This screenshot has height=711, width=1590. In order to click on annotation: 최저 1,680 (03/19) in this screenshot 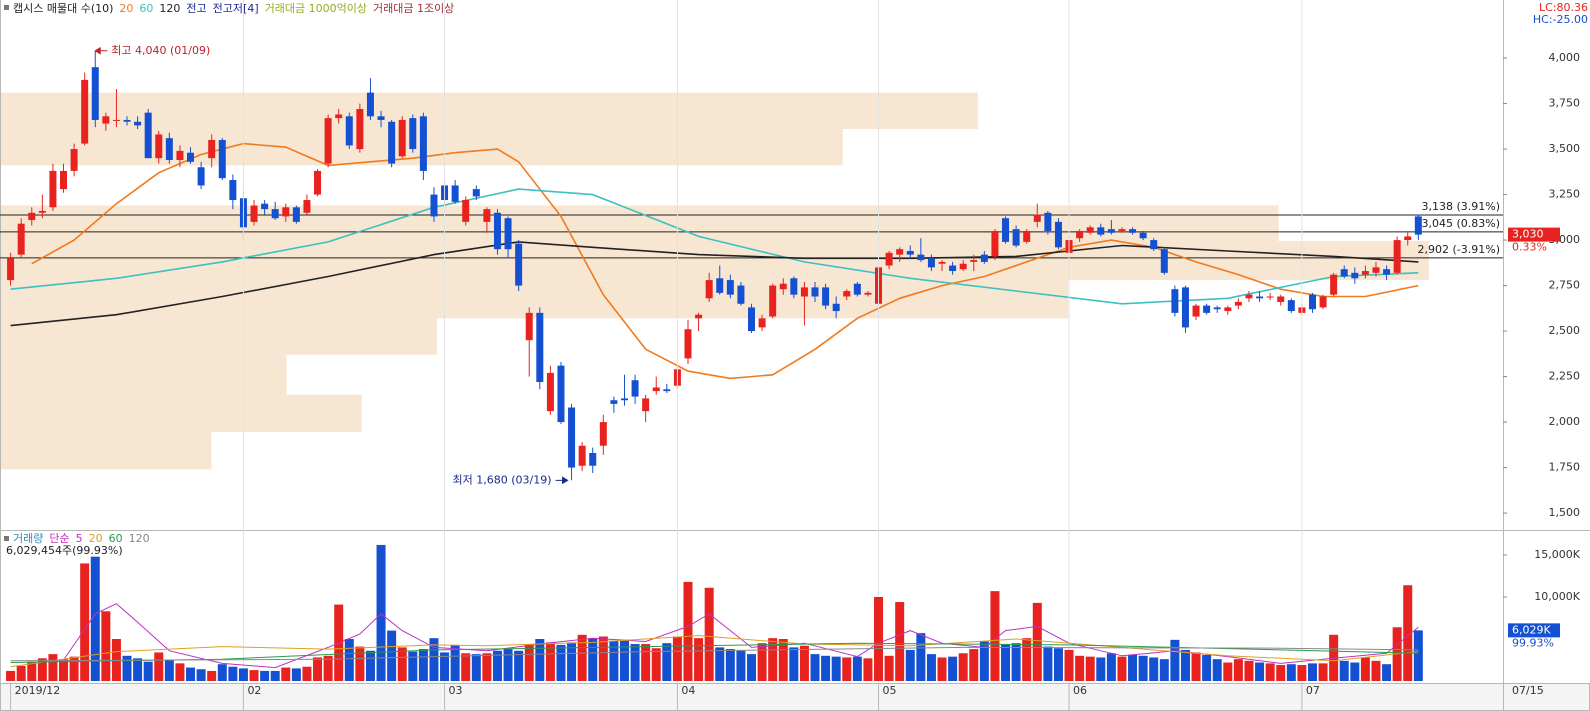, I will do `click(502, 479)`.